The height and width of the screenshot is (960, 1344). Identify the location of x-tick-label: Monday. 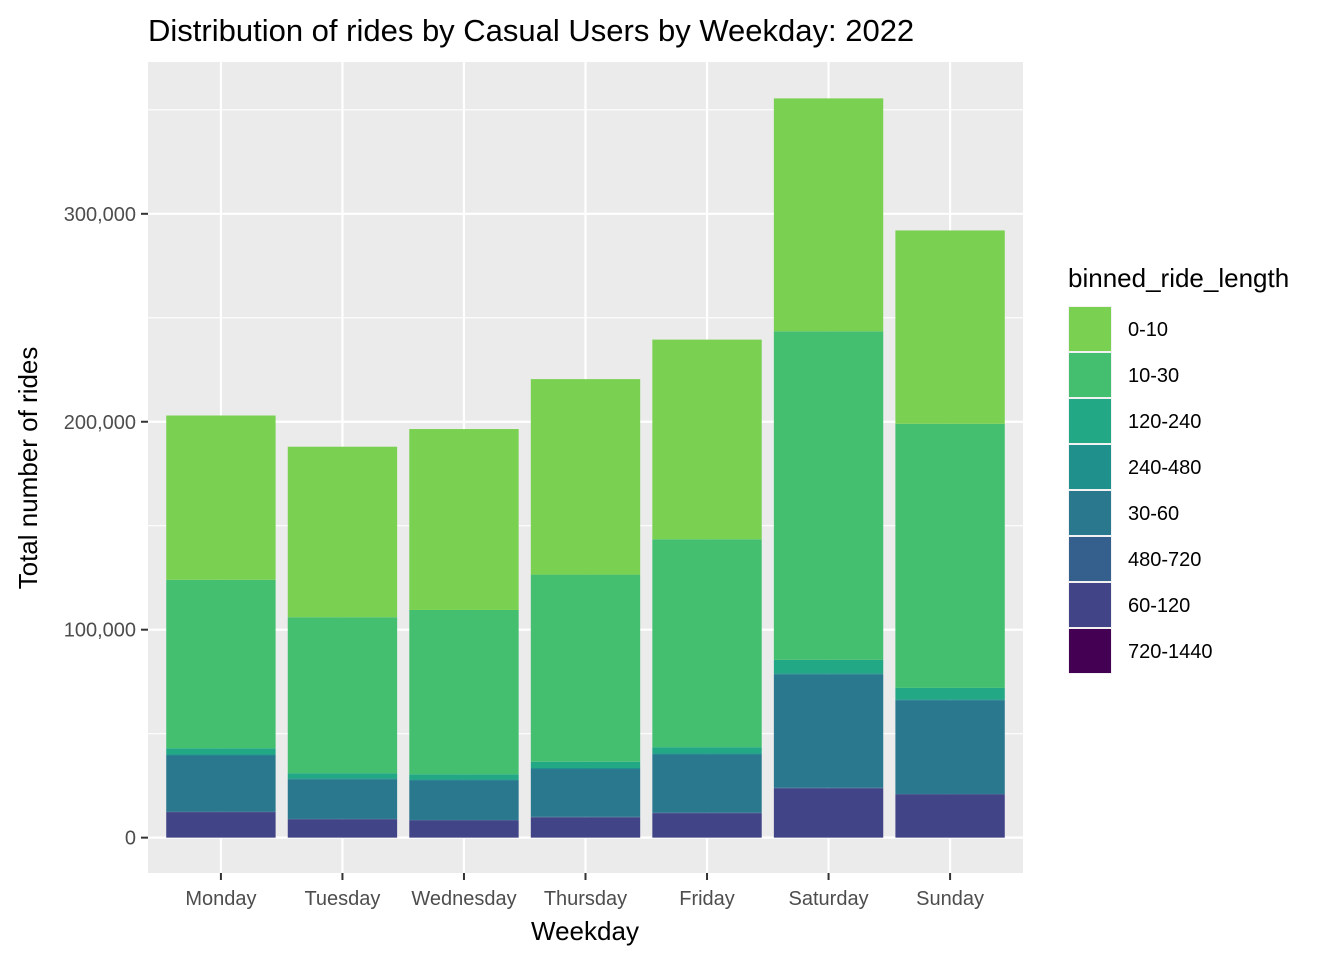
(220, 899).